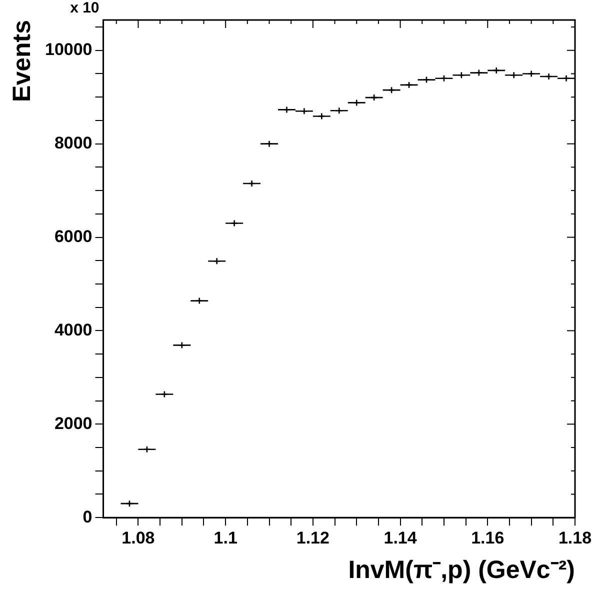 Image resolution: width=595 pixels, height=594 pixels. Describe the element at coordinates (138, 538) in the screenshot. I see `x-tick-label: 1.08` at that location.